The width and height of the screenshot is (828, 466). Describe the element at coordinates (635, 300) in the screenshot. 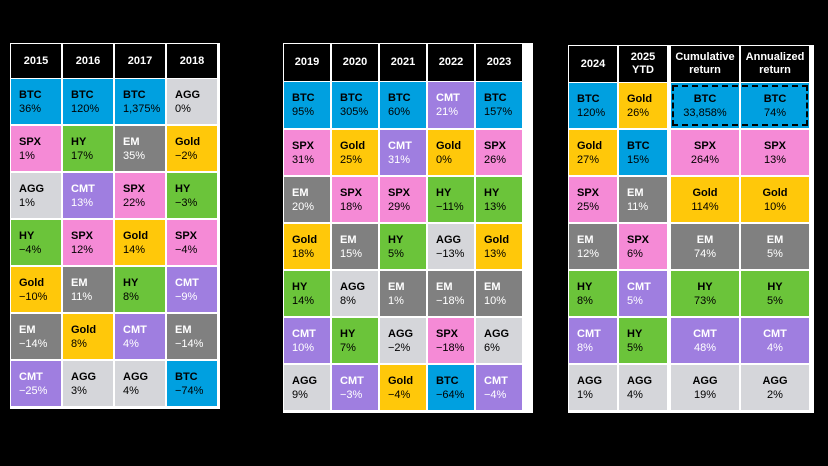

I see `return-value: 5%` at that location.